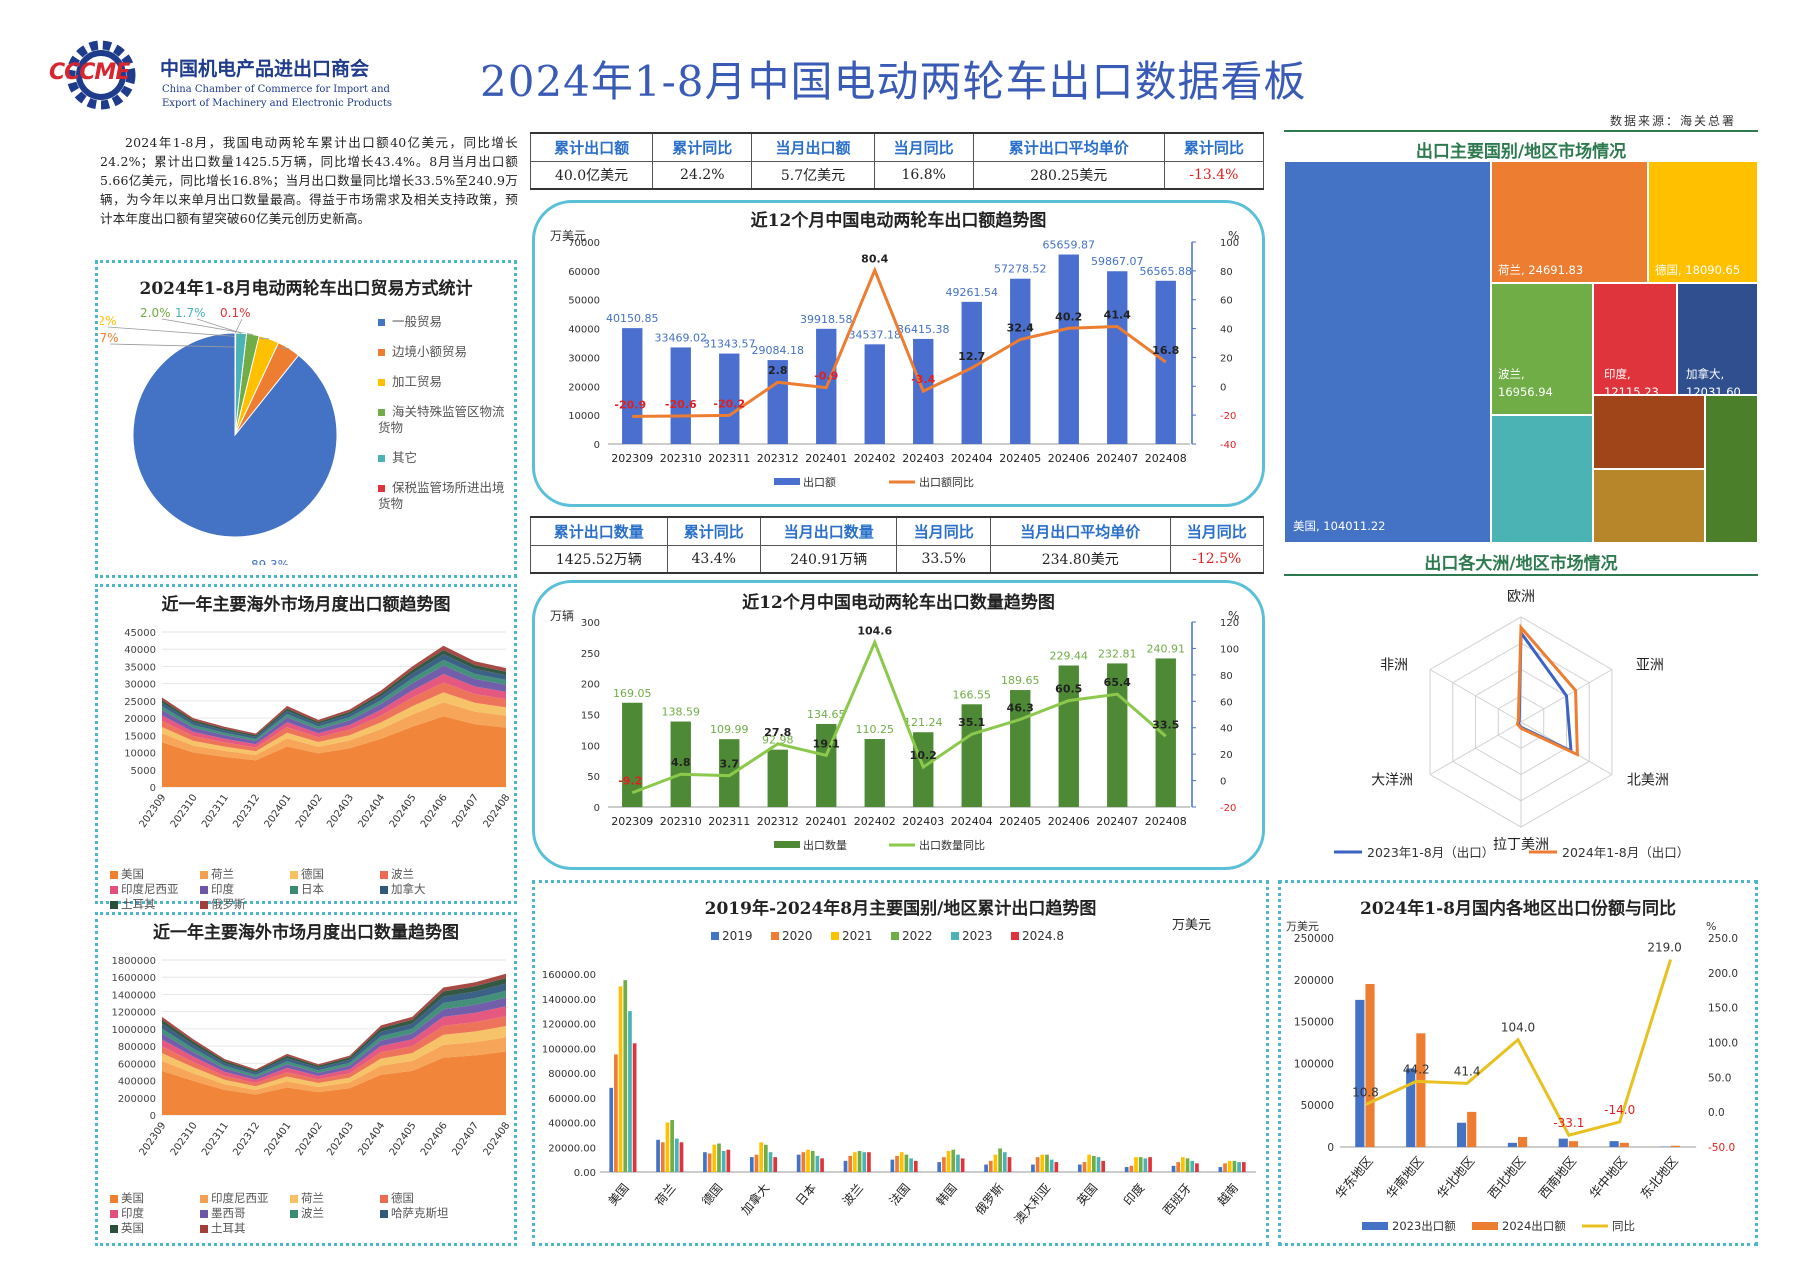 This screenshot has height=1280, width=1810. I want to click on legend-label: 印度尼西亚, so click(240, 1198).